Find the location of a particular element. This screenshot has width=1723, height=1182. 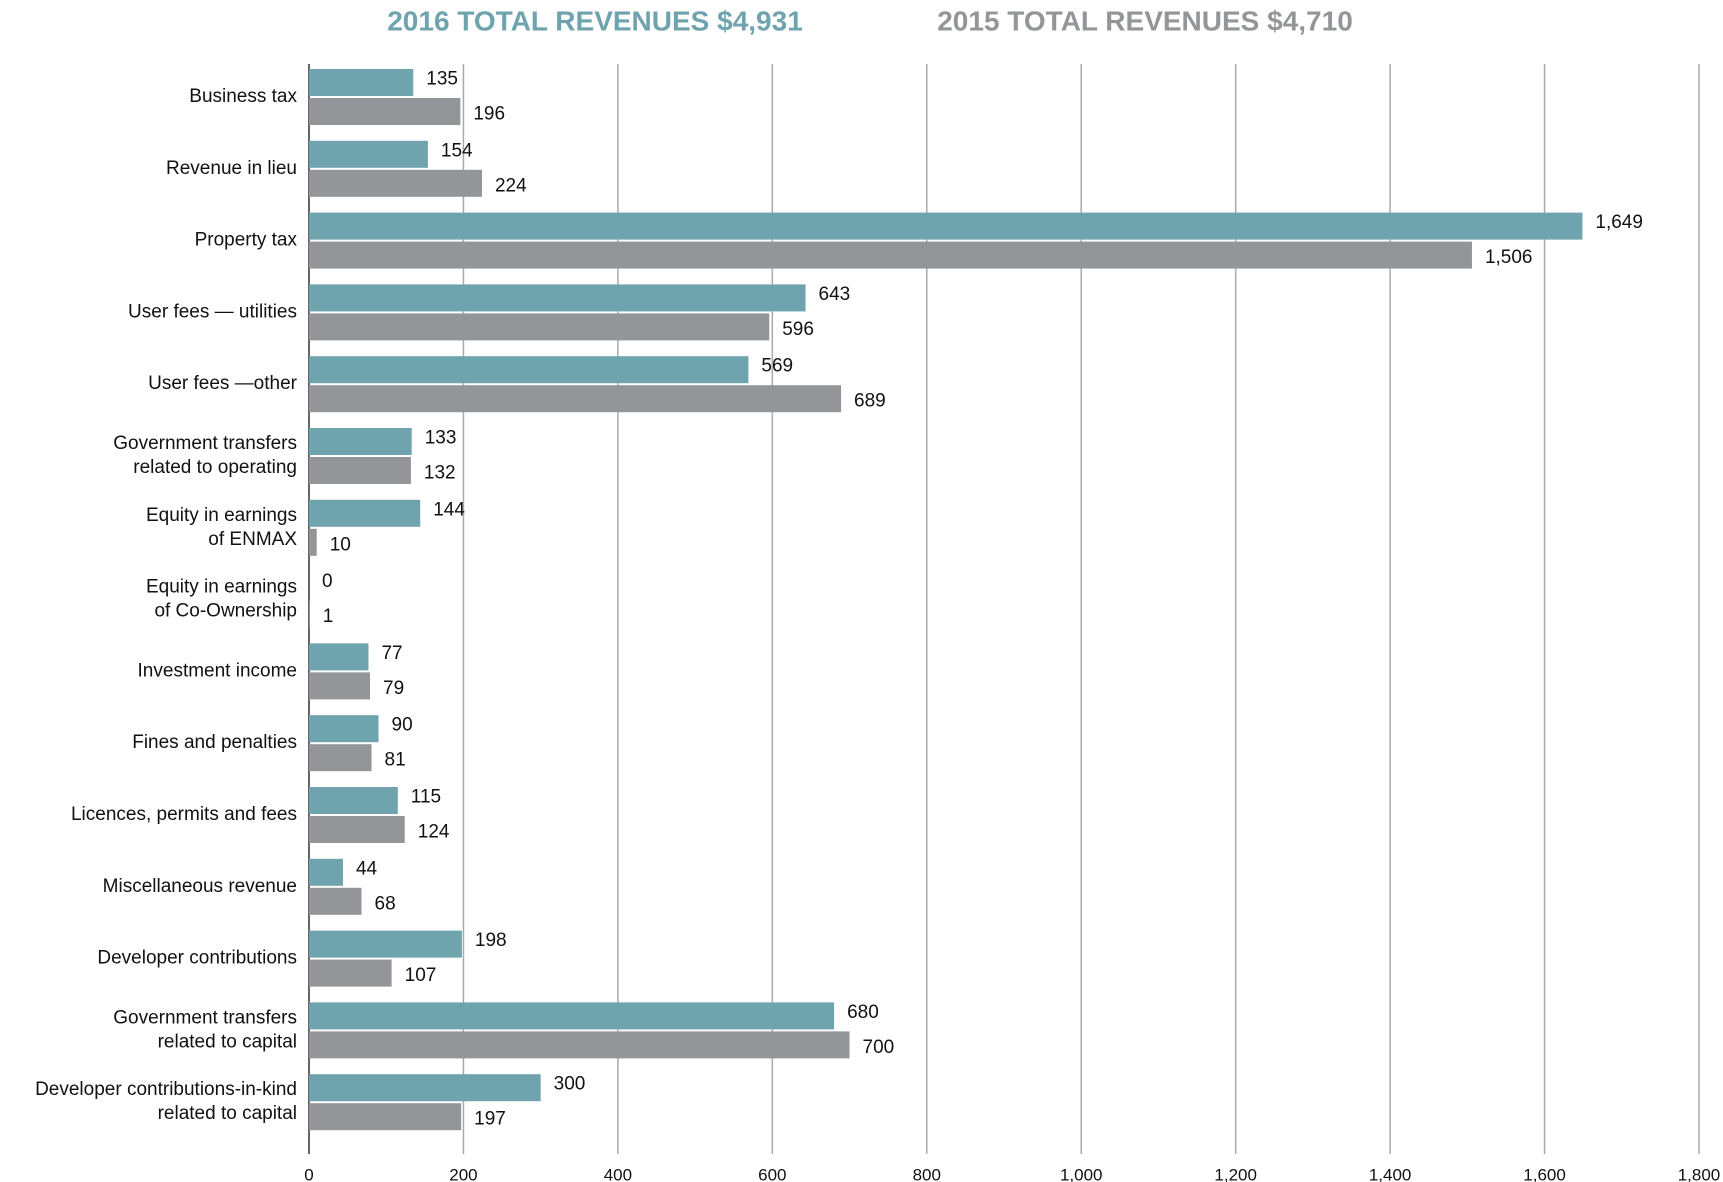

value-label: 197 is located at coordinates (490, 1119).